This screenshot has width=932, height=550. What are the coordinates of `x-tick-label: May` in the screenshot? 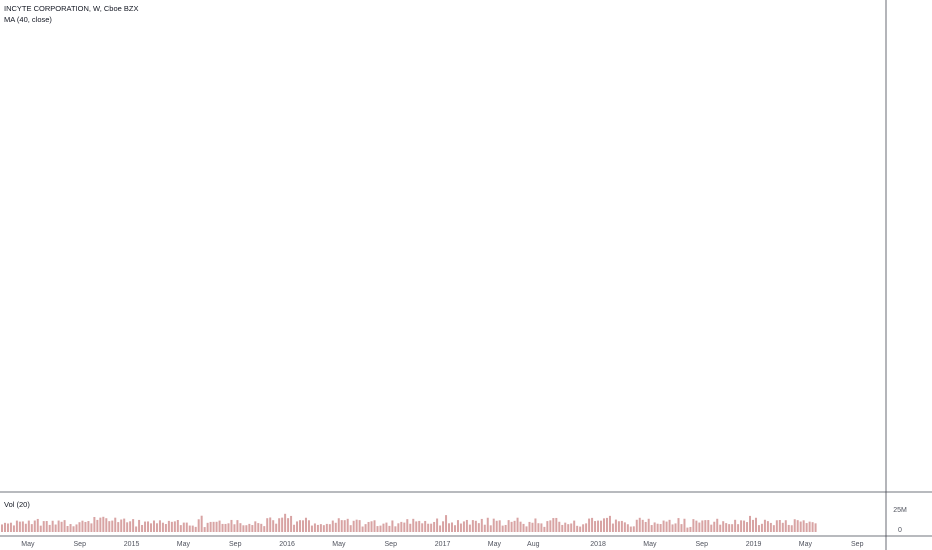 It's located at (184, 544).